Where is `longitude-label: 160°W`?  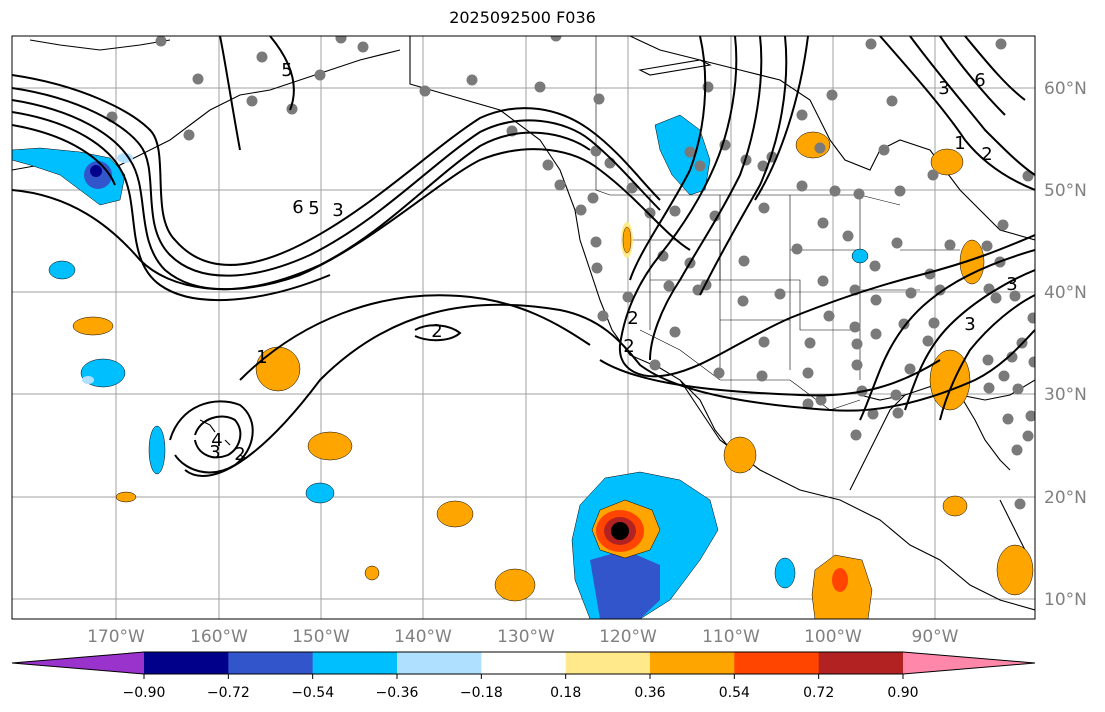
longitude-label: 160°W is located at coordinates (219, 637).